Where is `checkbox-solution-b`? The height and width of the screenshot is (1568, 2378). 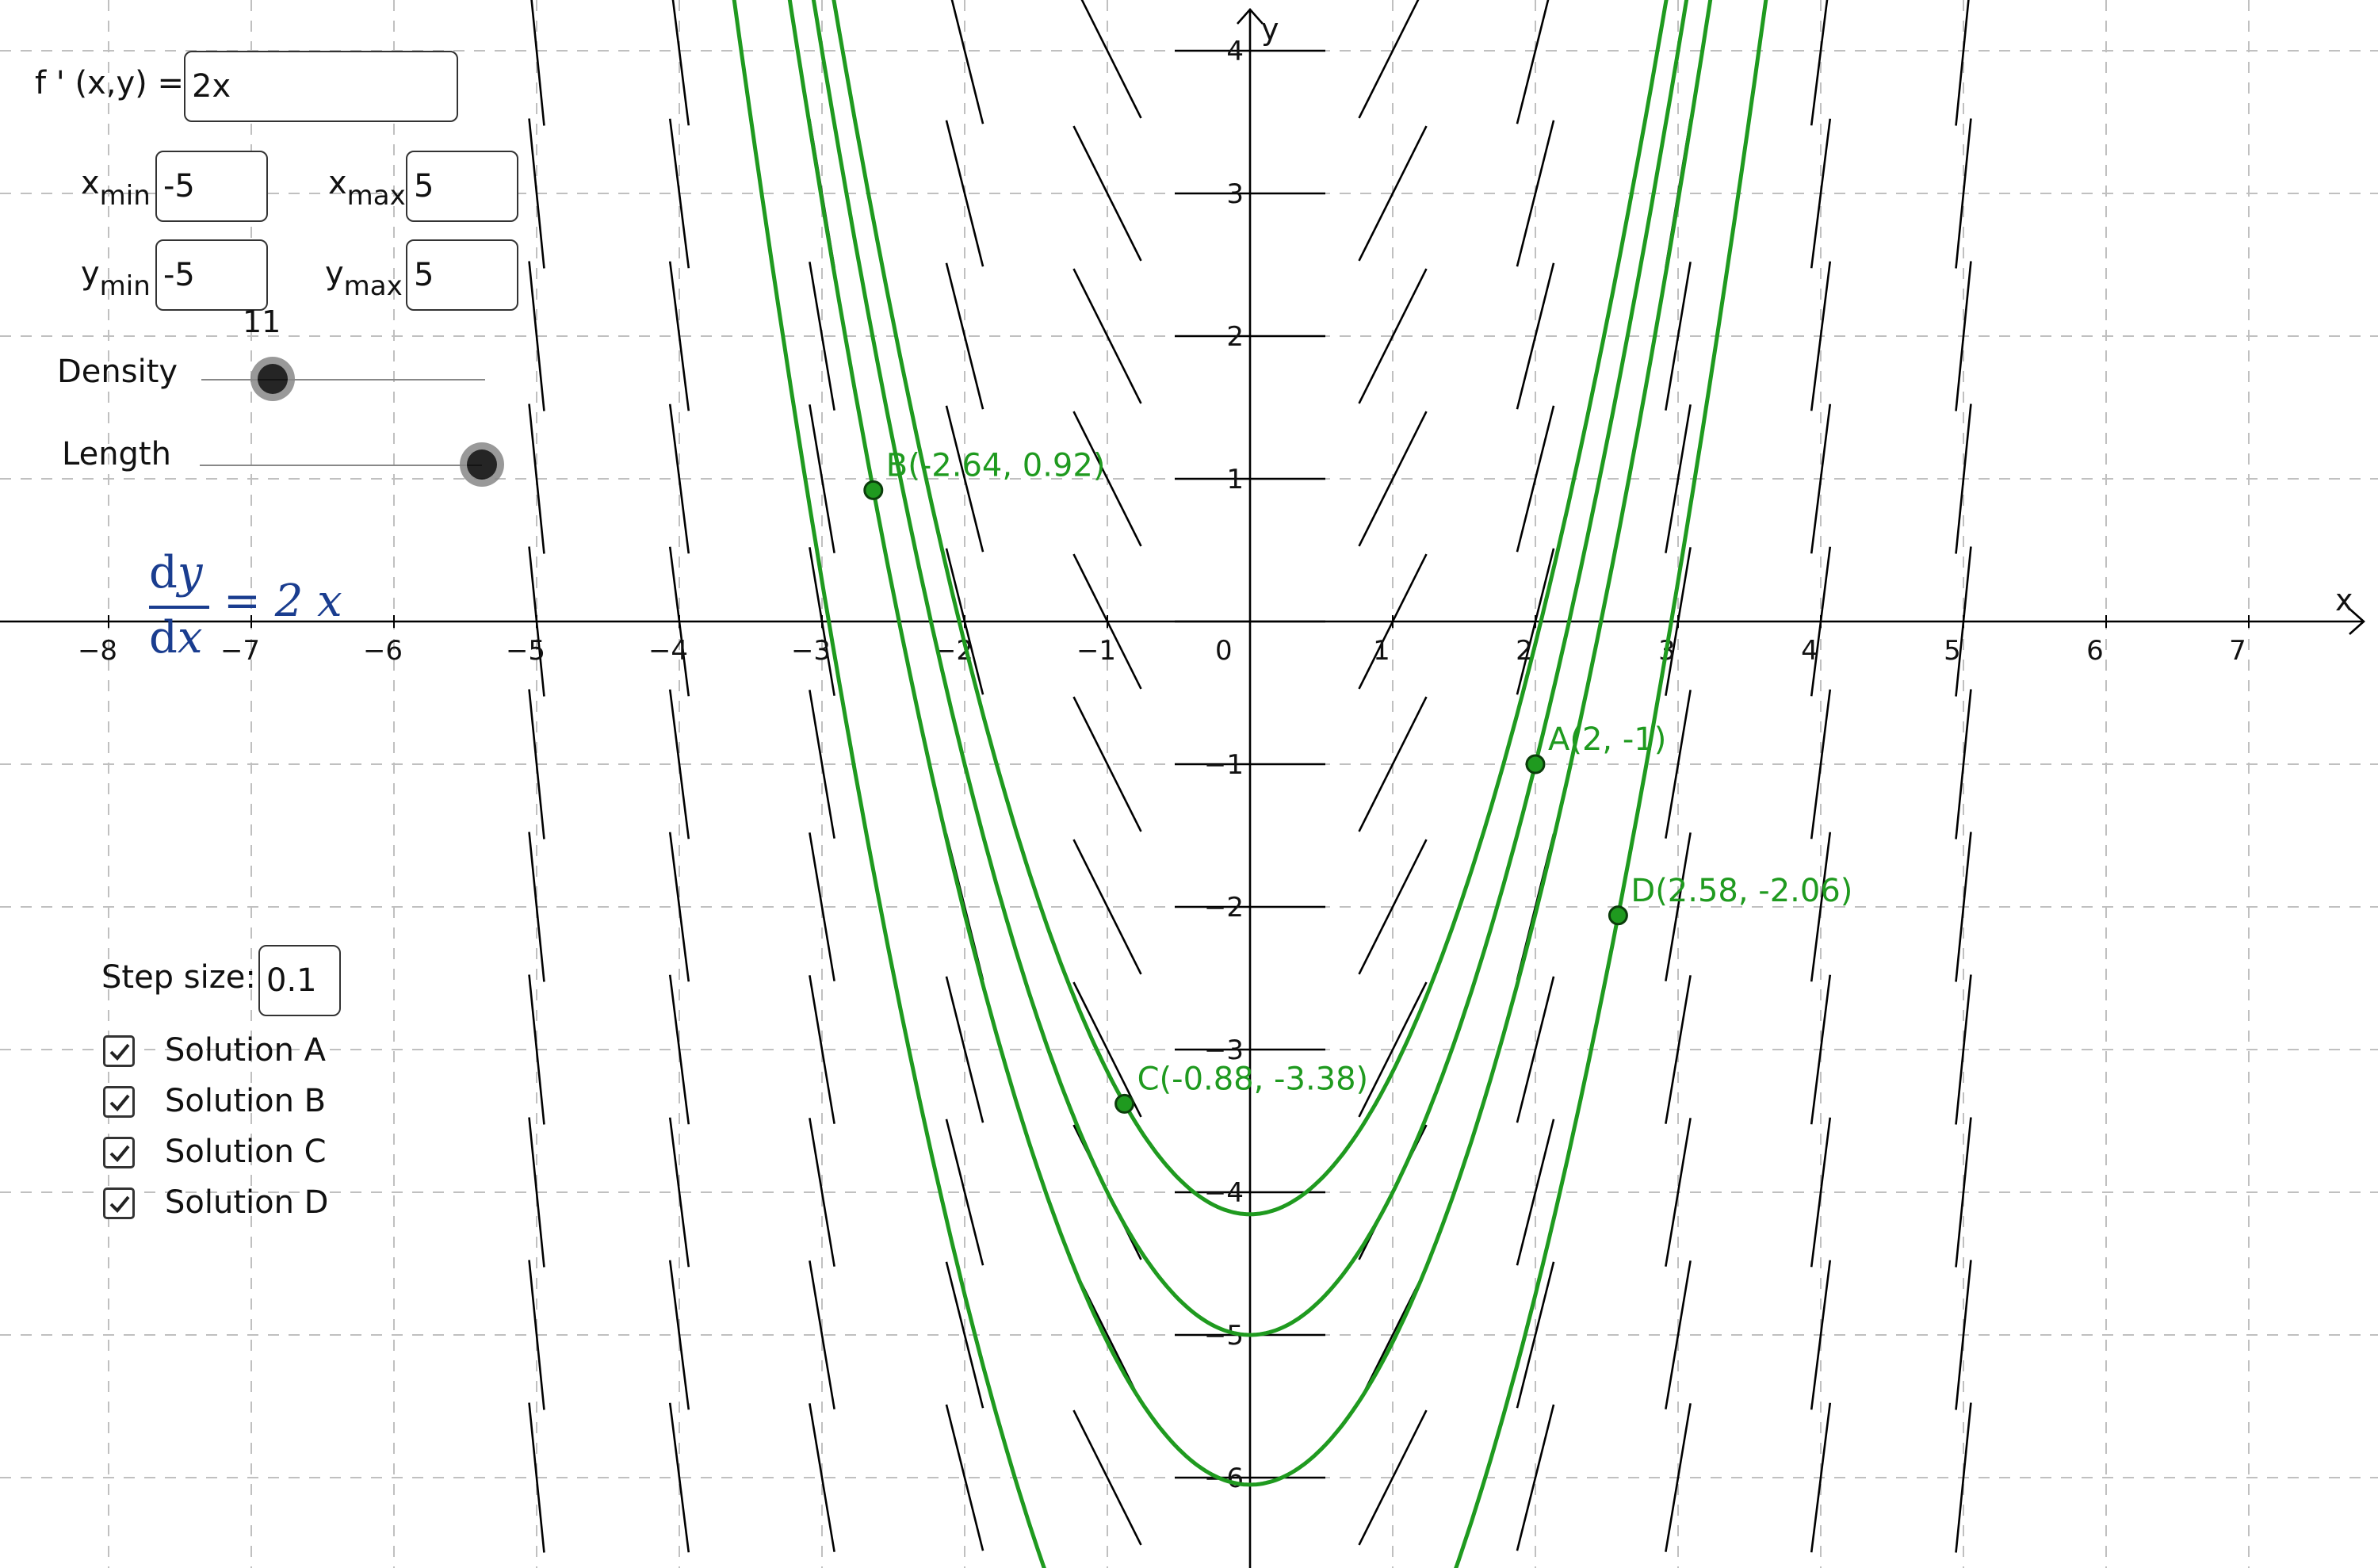 checkbox-solution-b is located at coordinates (119, 1102).